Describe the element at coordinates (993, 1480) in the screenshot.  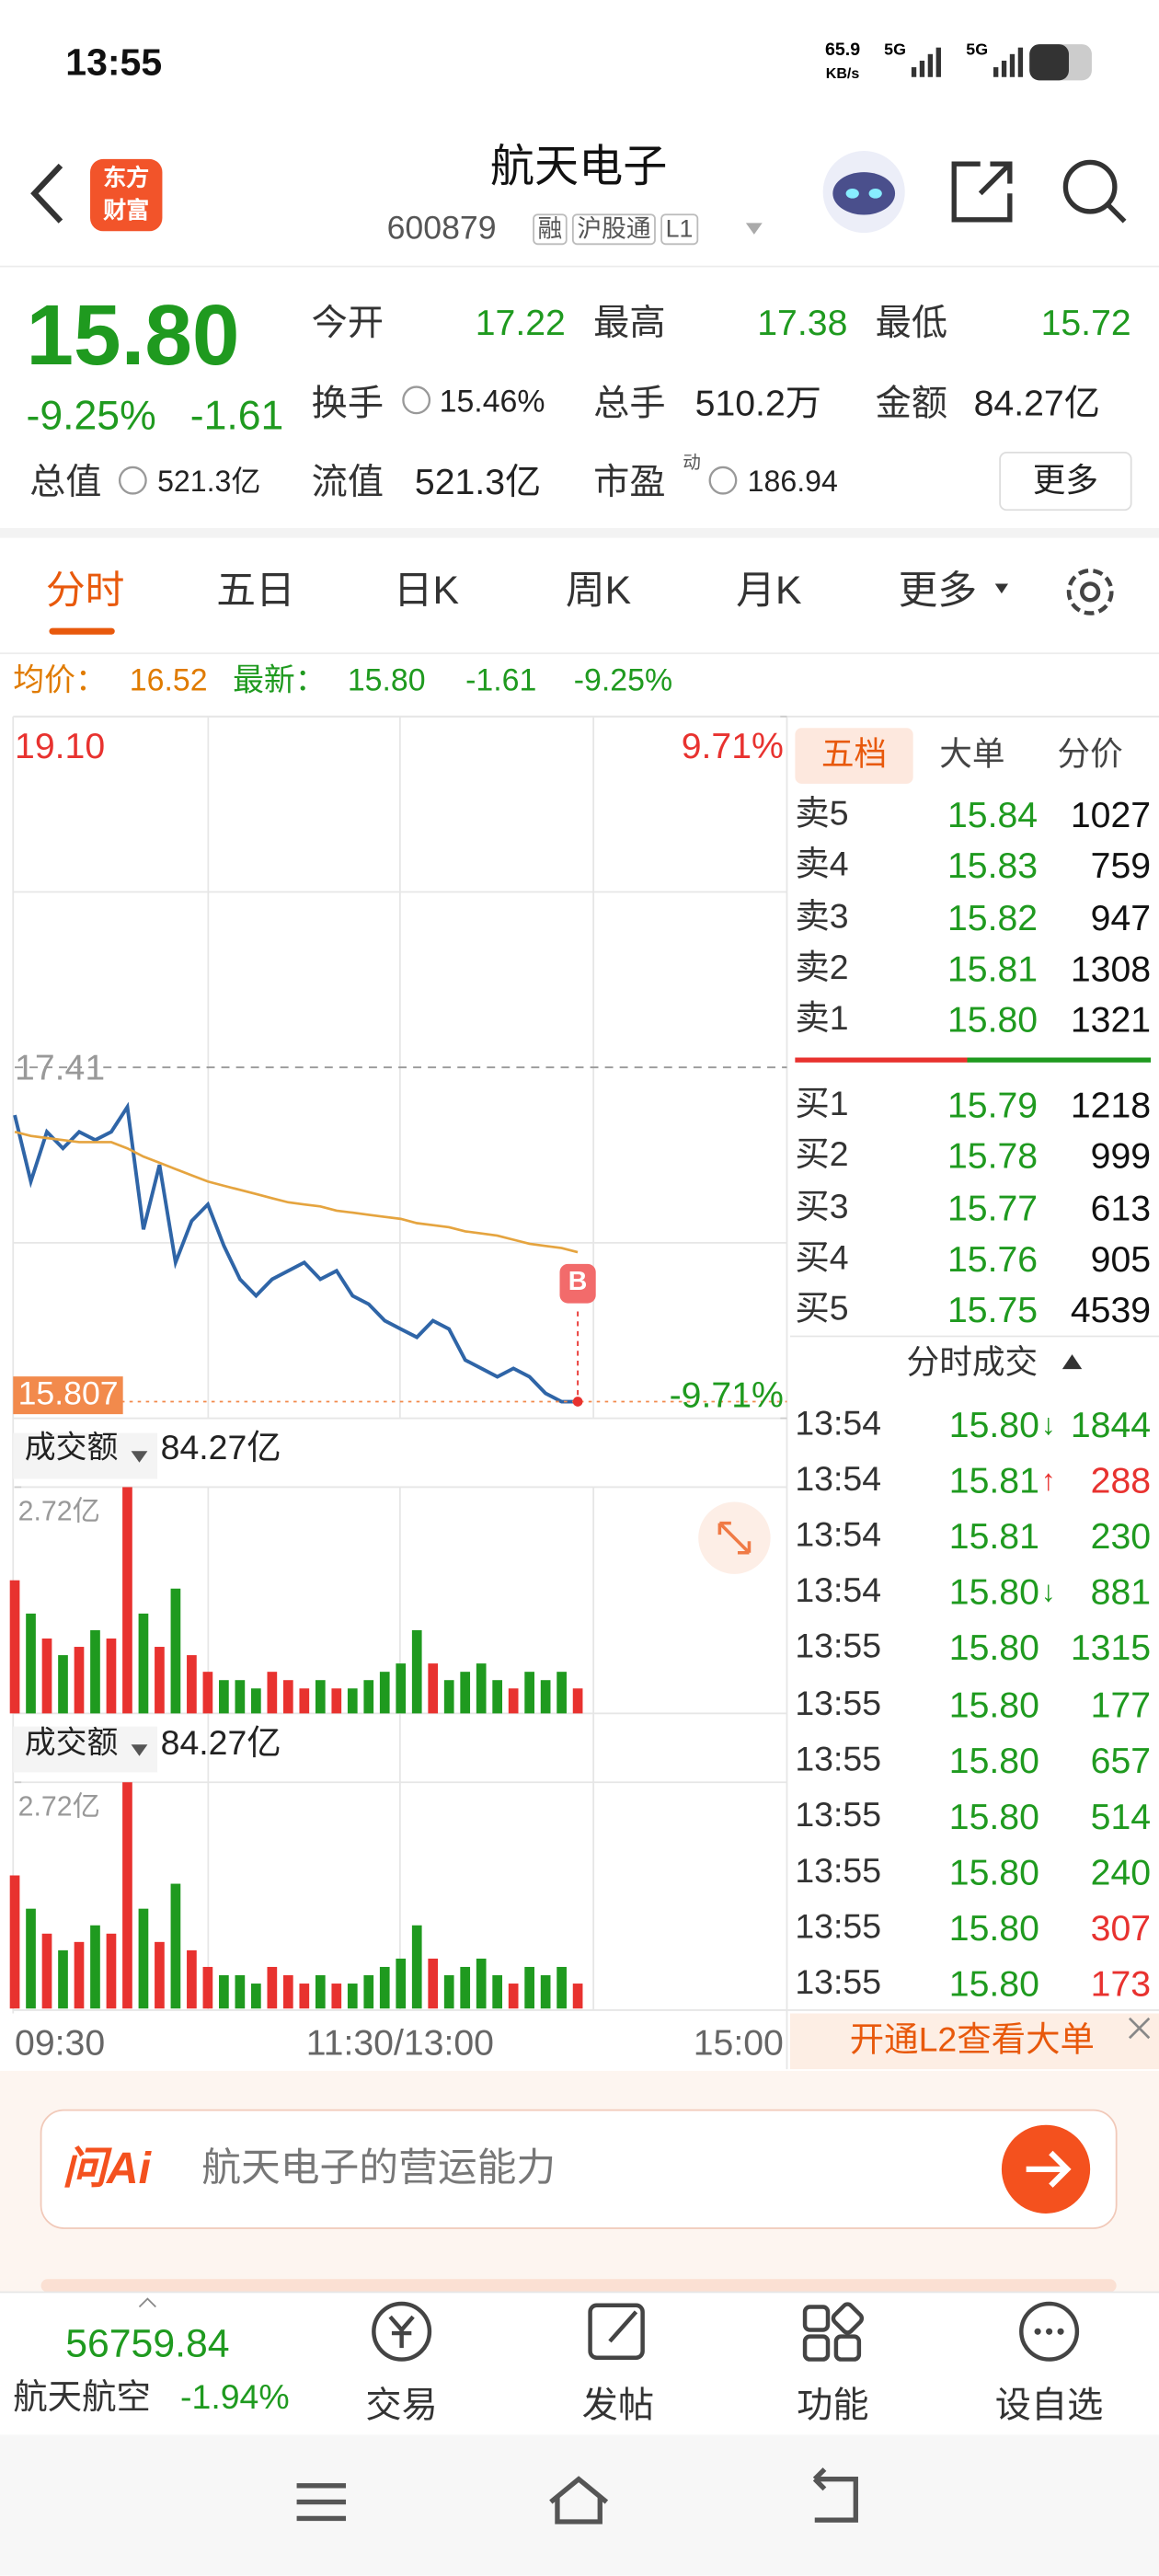
I see `trade-price: 15.81` at that location.